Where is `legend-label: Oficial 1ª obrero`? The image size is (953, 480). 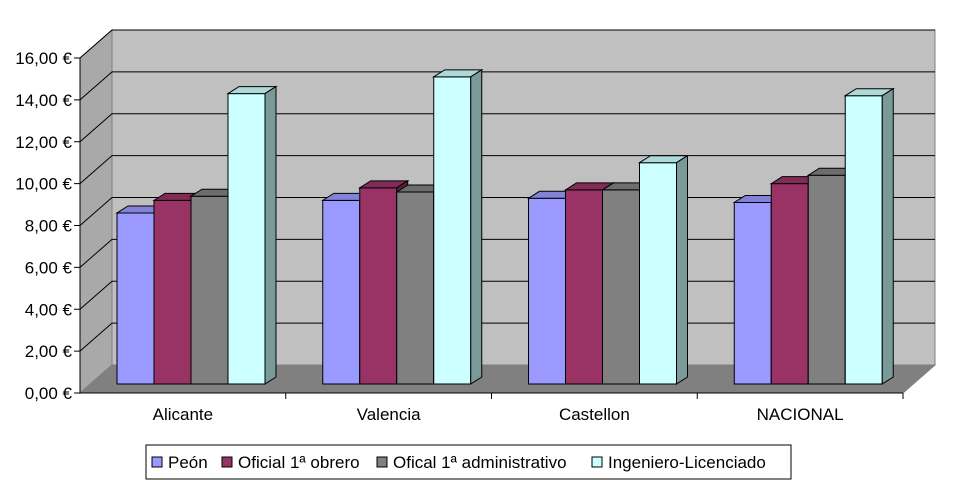 legend-label: Oficial 1ª obrero is located at coordinates (299, 462).